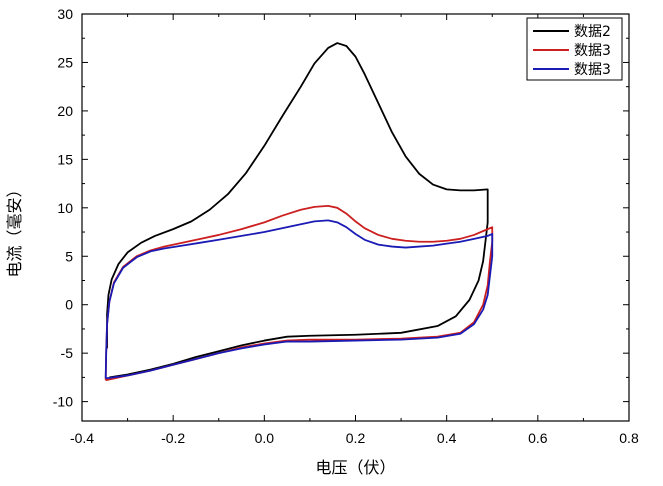 The image size is (663, 486). Describe the element at coordinates (65, 159) in the screenshot. I see `y-tick-label: 15` at that location.